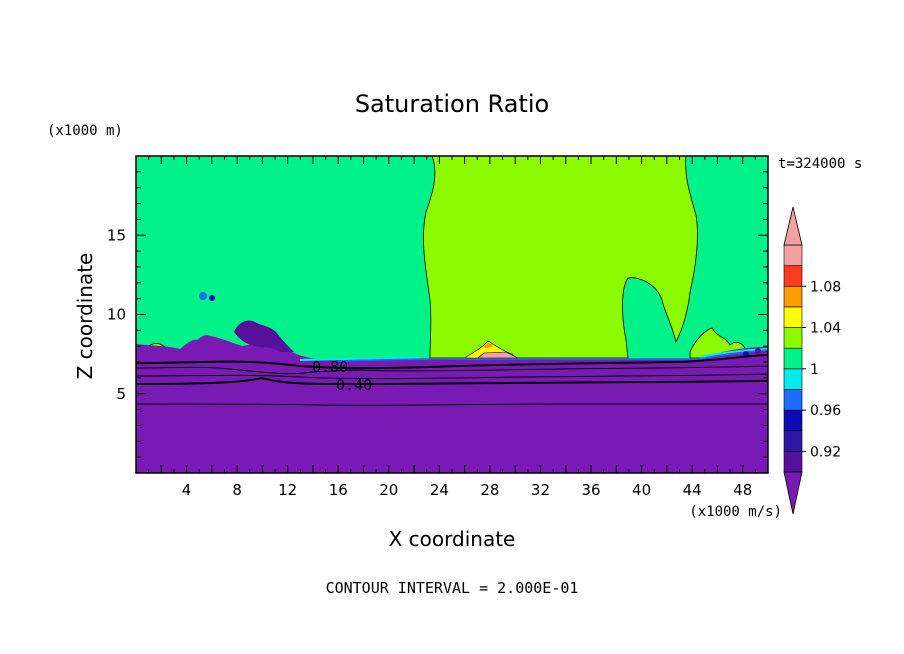 Image resolution: width=904 pixels, height=654 pixels. What do you see at coordinates (825, 452) in the screenshot?
I see `colorbar-label: 0.92` at bounding box center [825, 452].